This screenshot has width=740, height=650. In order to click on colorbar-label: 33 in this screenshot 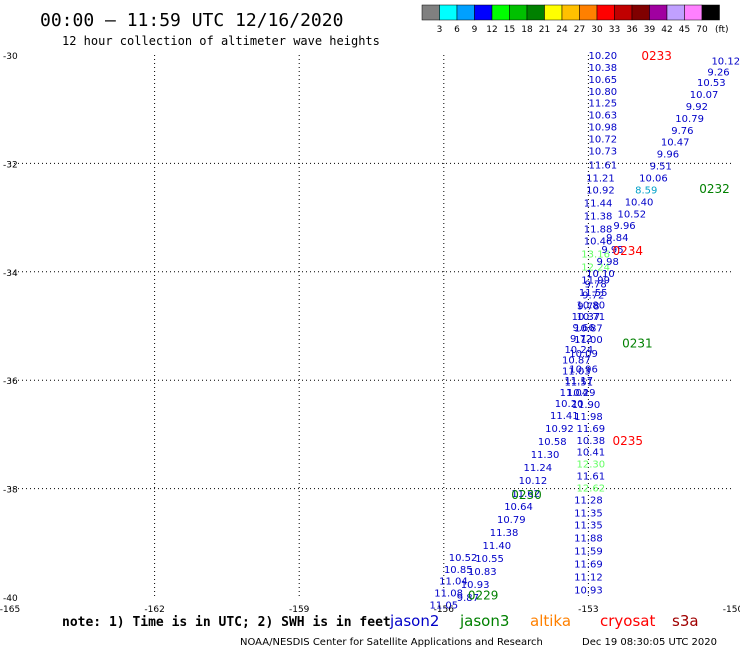, I will do `click(614, 30)`.